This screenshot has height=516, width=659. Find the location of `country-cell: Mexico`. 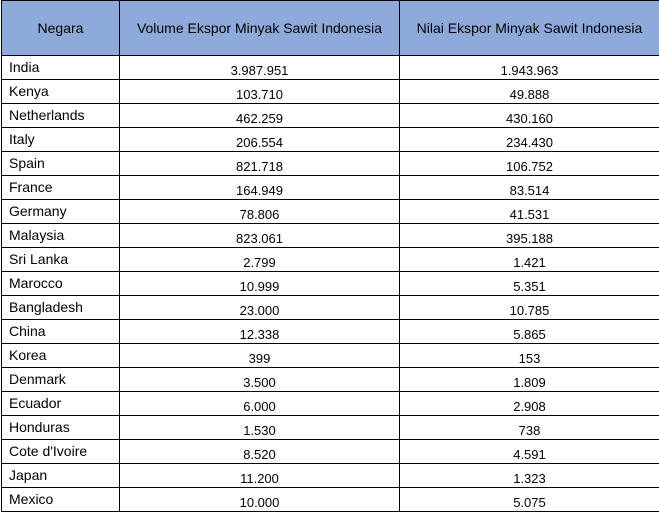

country-cell: Mexico is located at coordinates (60, 499).